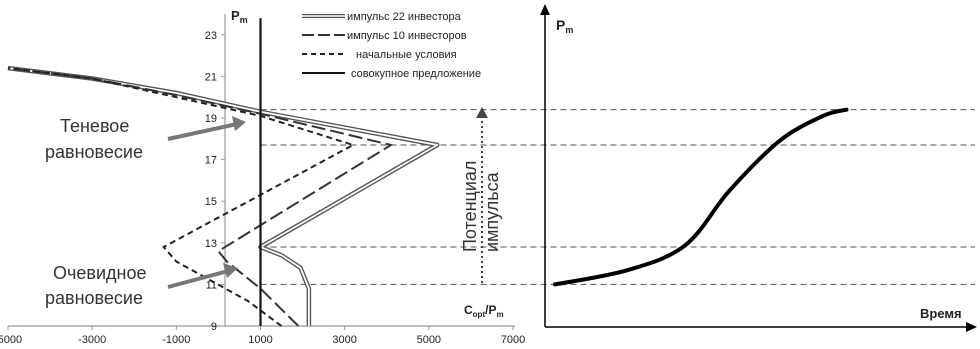  I want to click on impulse-label-line1: Потенциал, so click(470, 206).